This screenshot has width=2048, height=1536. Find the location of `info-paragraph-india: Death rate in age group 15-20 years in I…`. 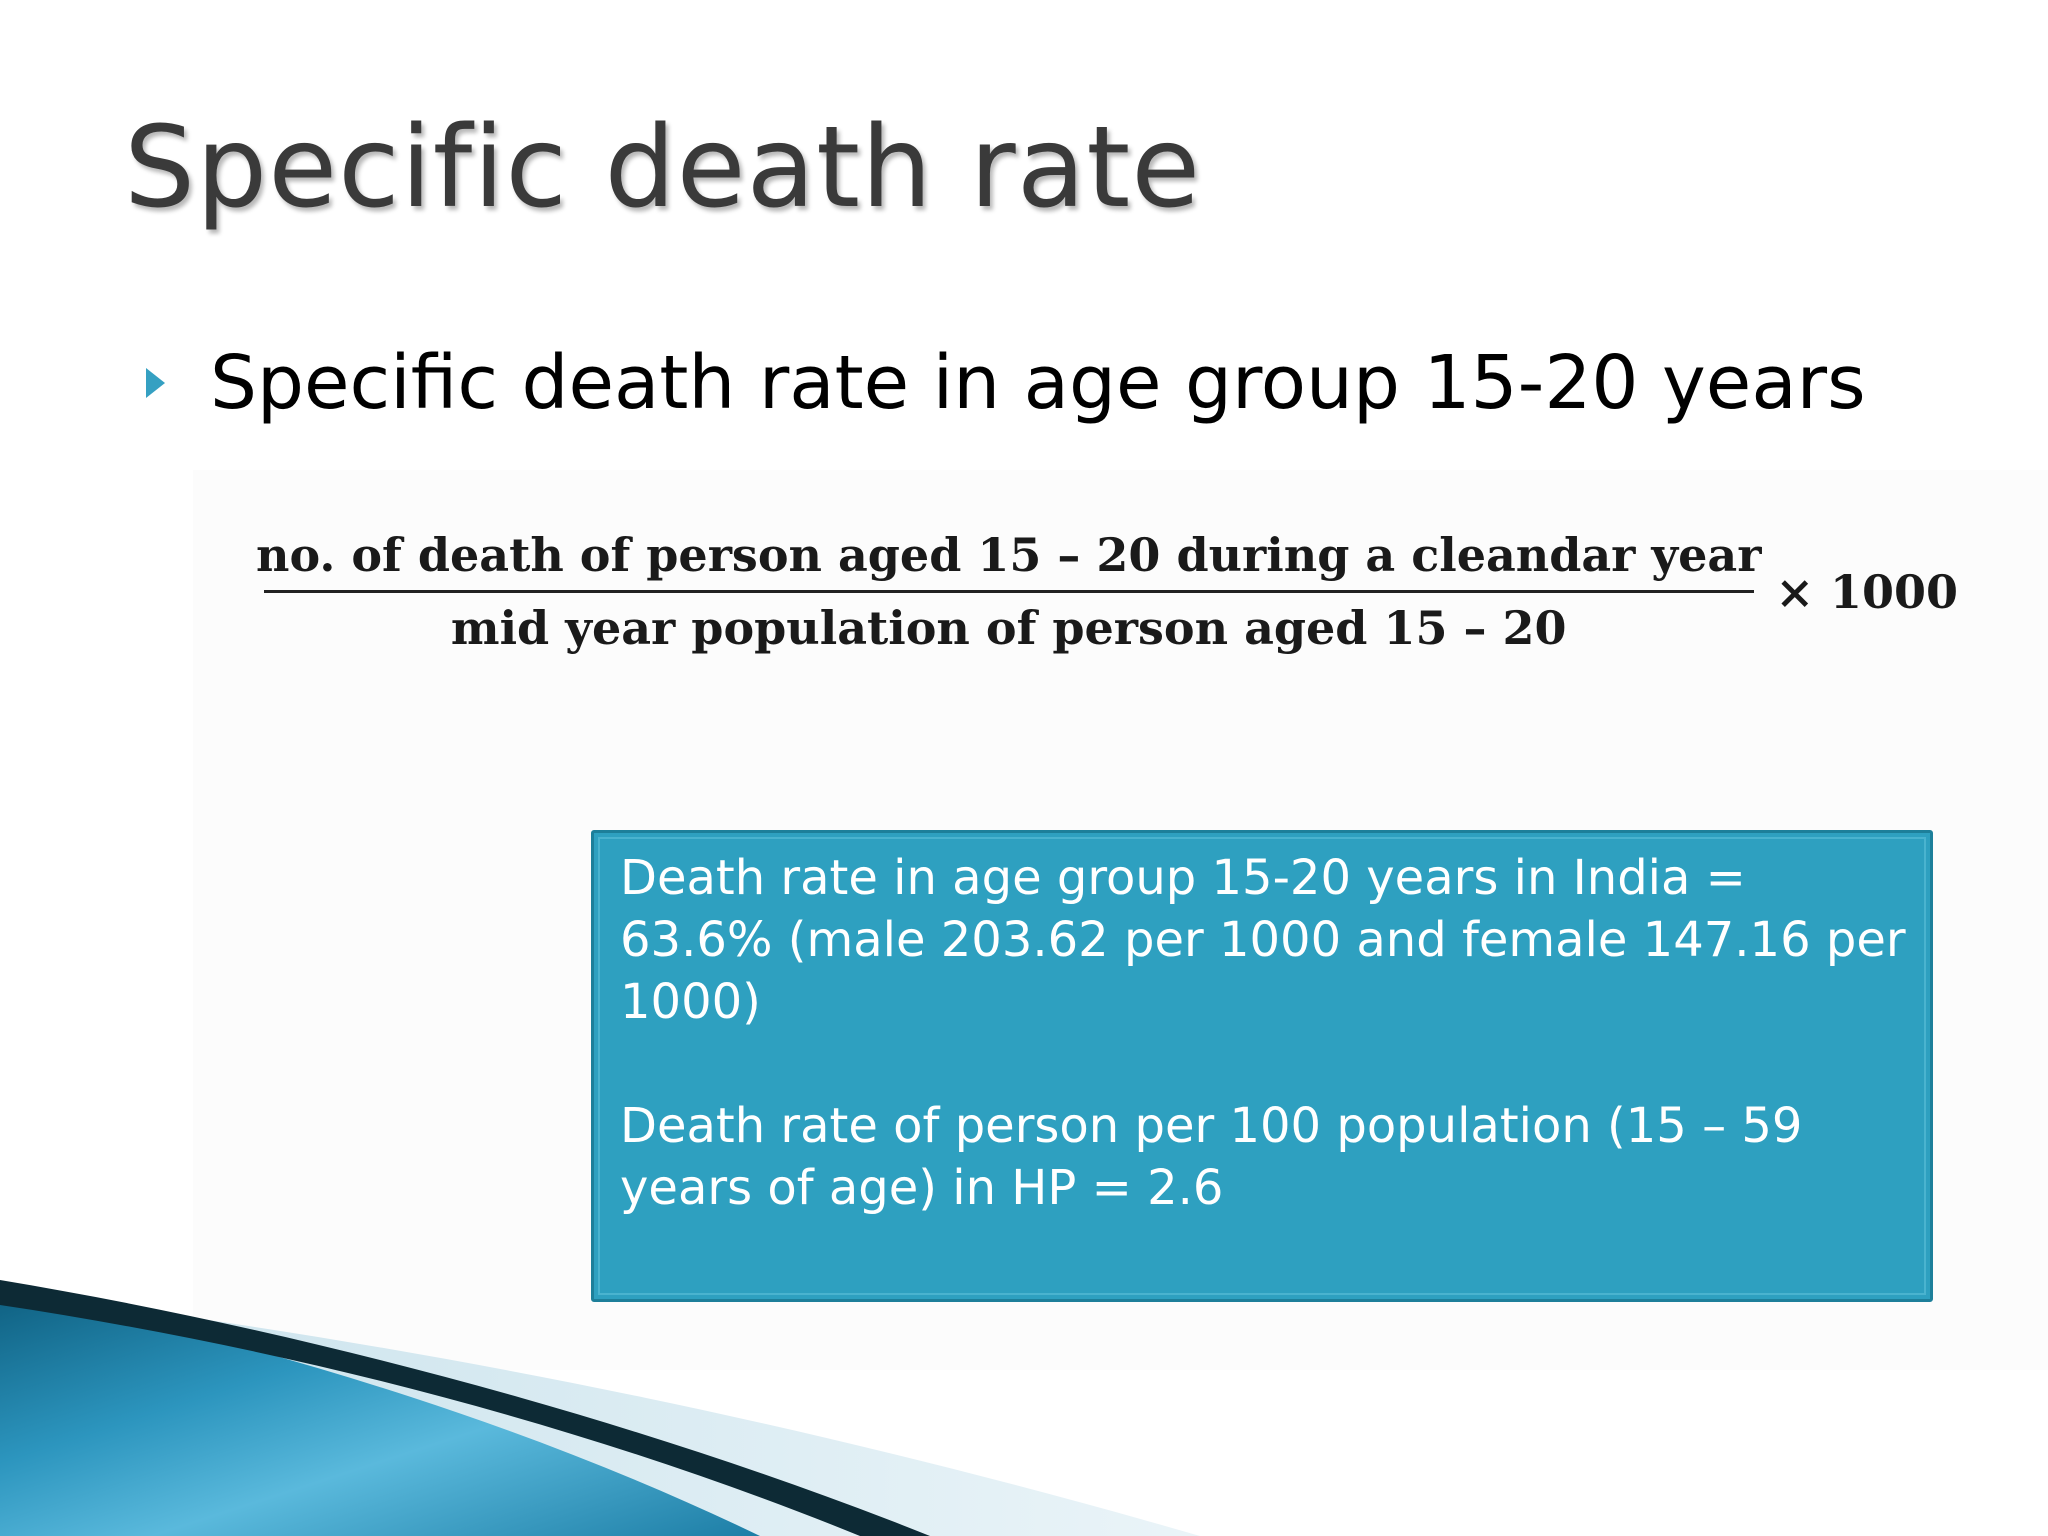

info-paragraph-india: Death rate in age group 15-20 years in I… is located at coordinates (1263, 940).